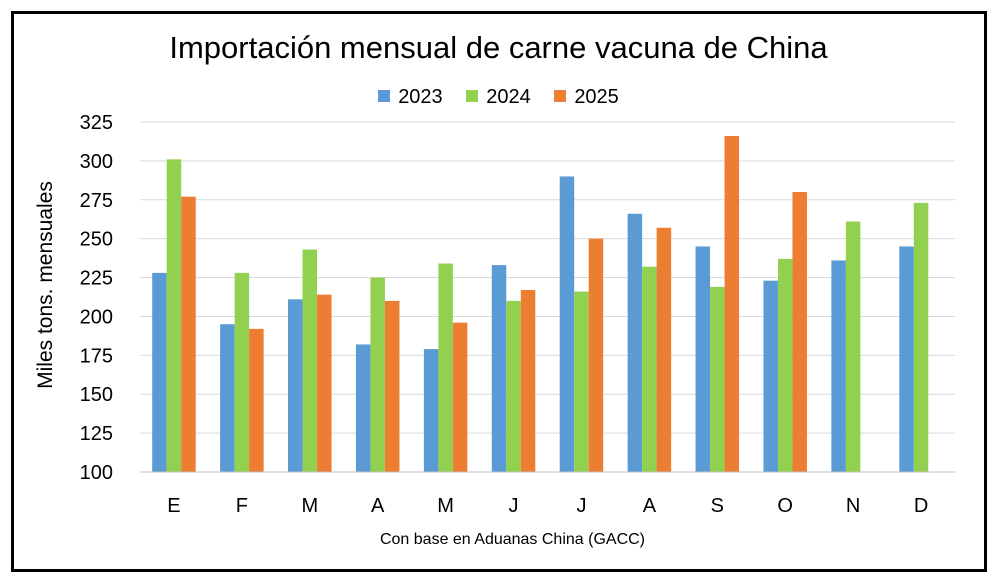 This screenshot has height=585, width=997. What do you see at coordinates (309, 506) in the screenshot?
I see `x-tick-label-3: M` at bounding box center [309, 506].